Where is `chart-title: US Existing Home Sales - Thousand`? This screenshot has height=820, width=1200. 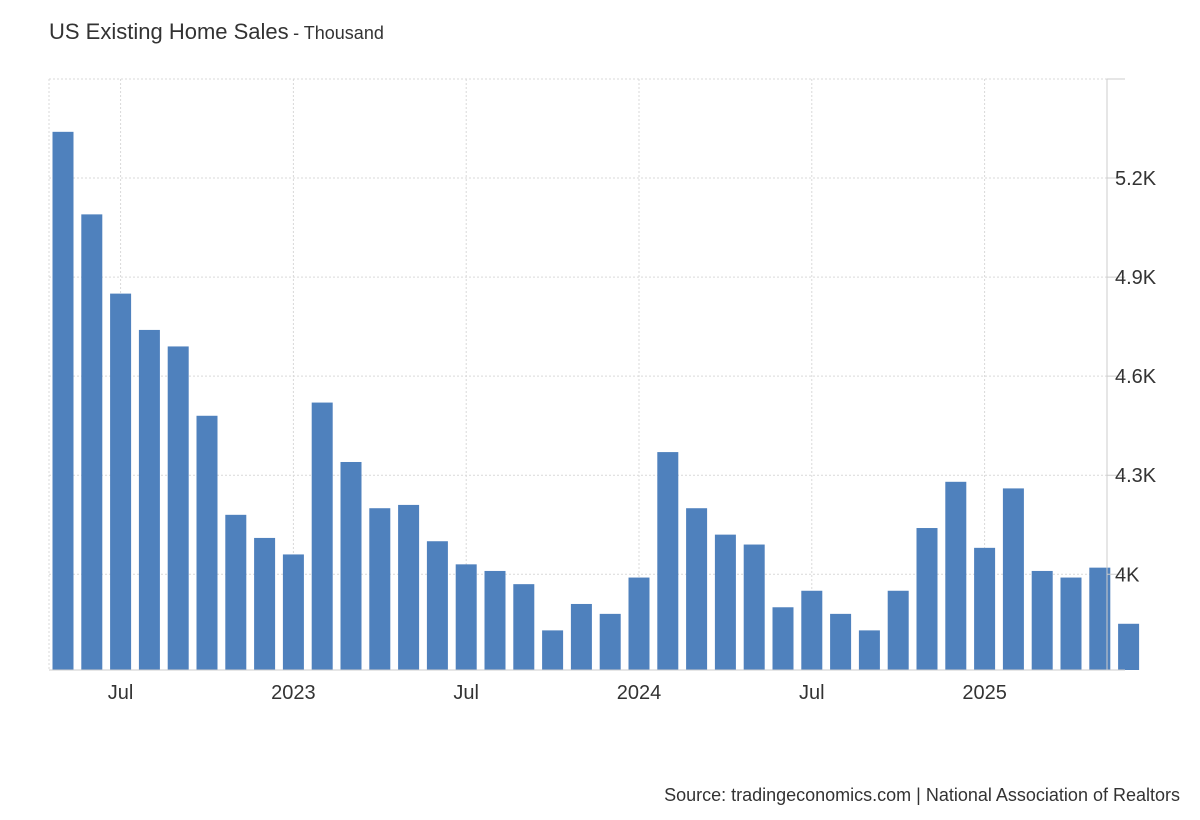 chart-title: US Existing Home Sales - Thousand is located at coordinates (216, 32).